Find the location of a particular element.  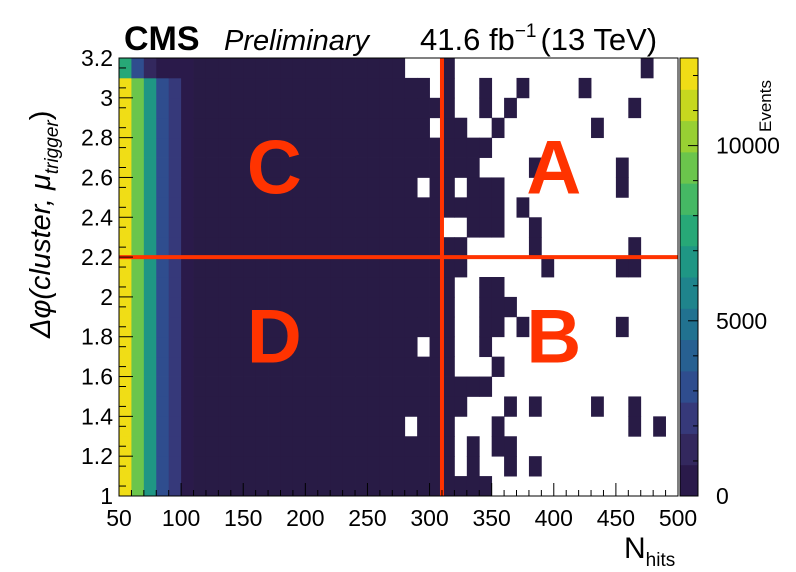

colorbar: 0 5000 10000 is located at coordinates (729, 283).